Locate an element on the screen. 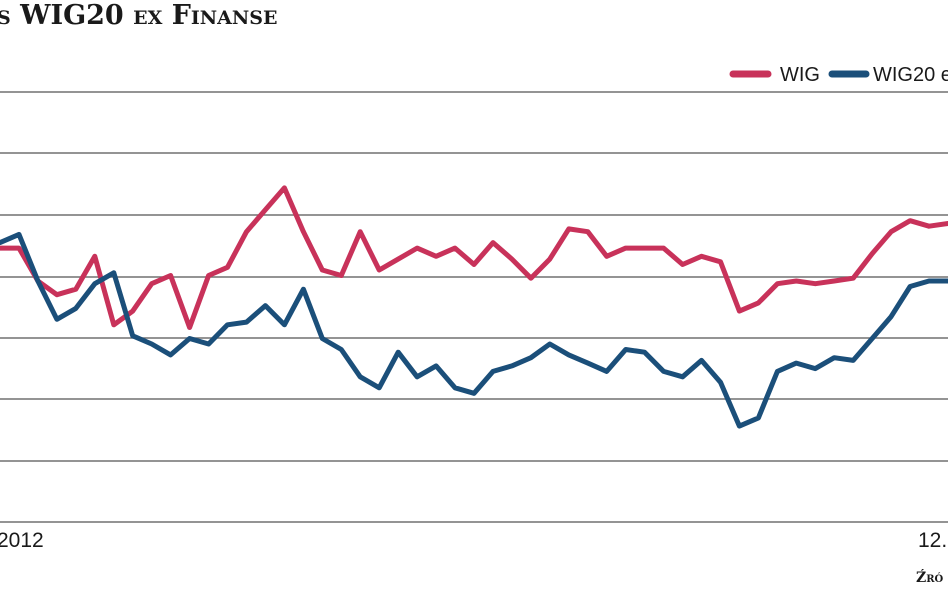 The image size is (948, 593). x-tick-label-start: 2012 is located at coordinates (22, 540).